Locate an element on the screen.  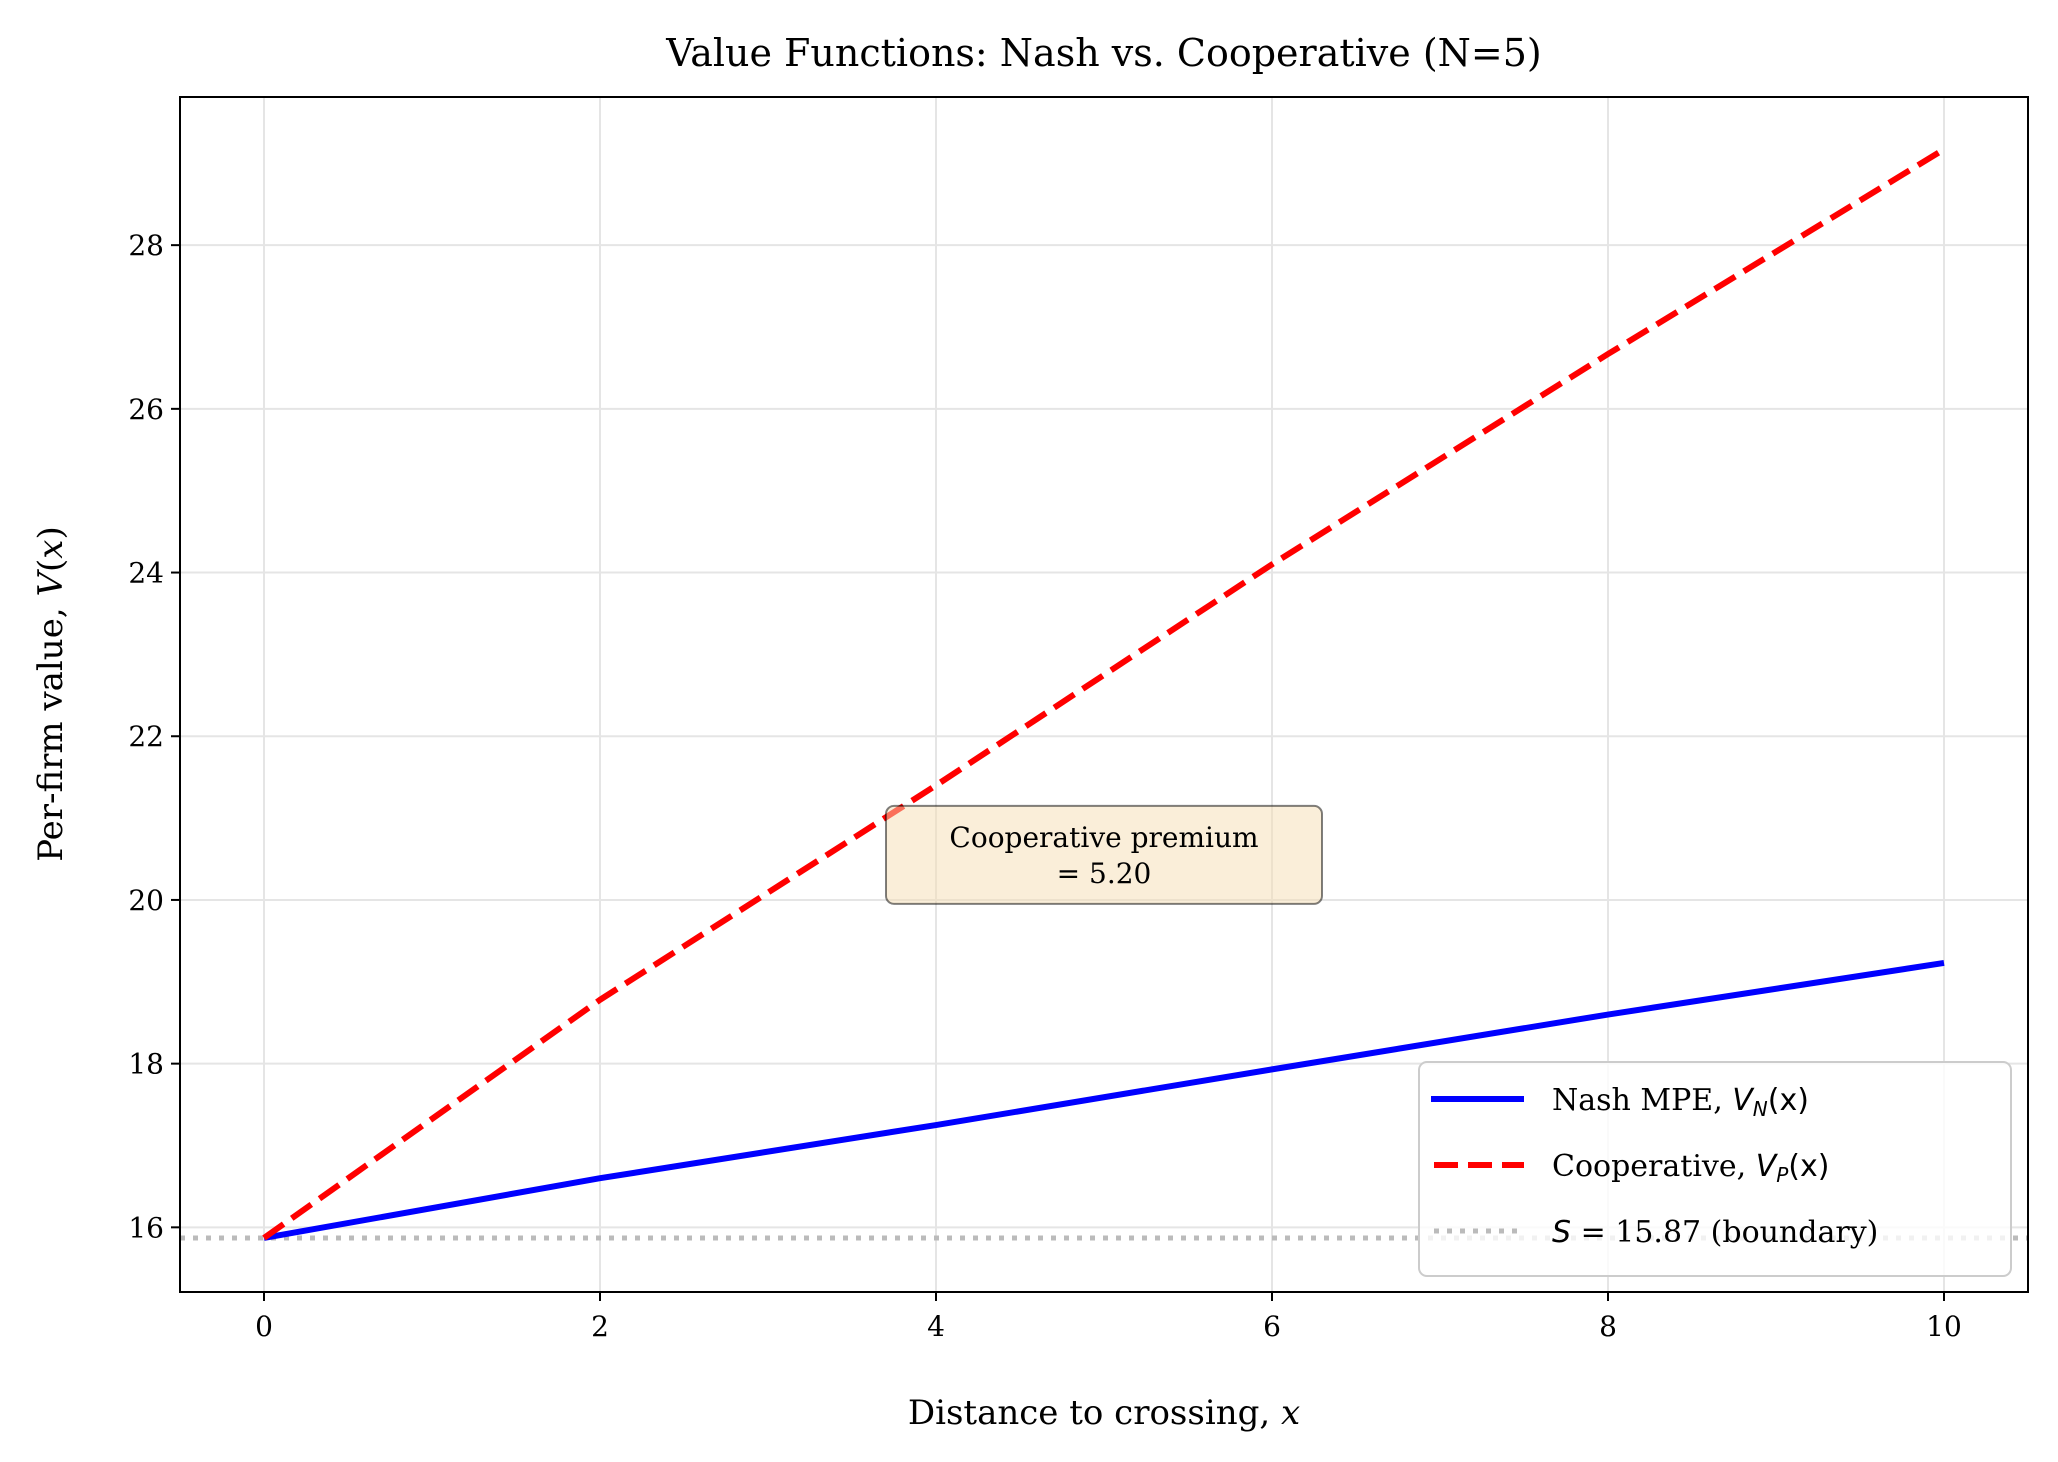
y-axis-label: Per-firm value, V(x) is located at coordinates (51, 693).